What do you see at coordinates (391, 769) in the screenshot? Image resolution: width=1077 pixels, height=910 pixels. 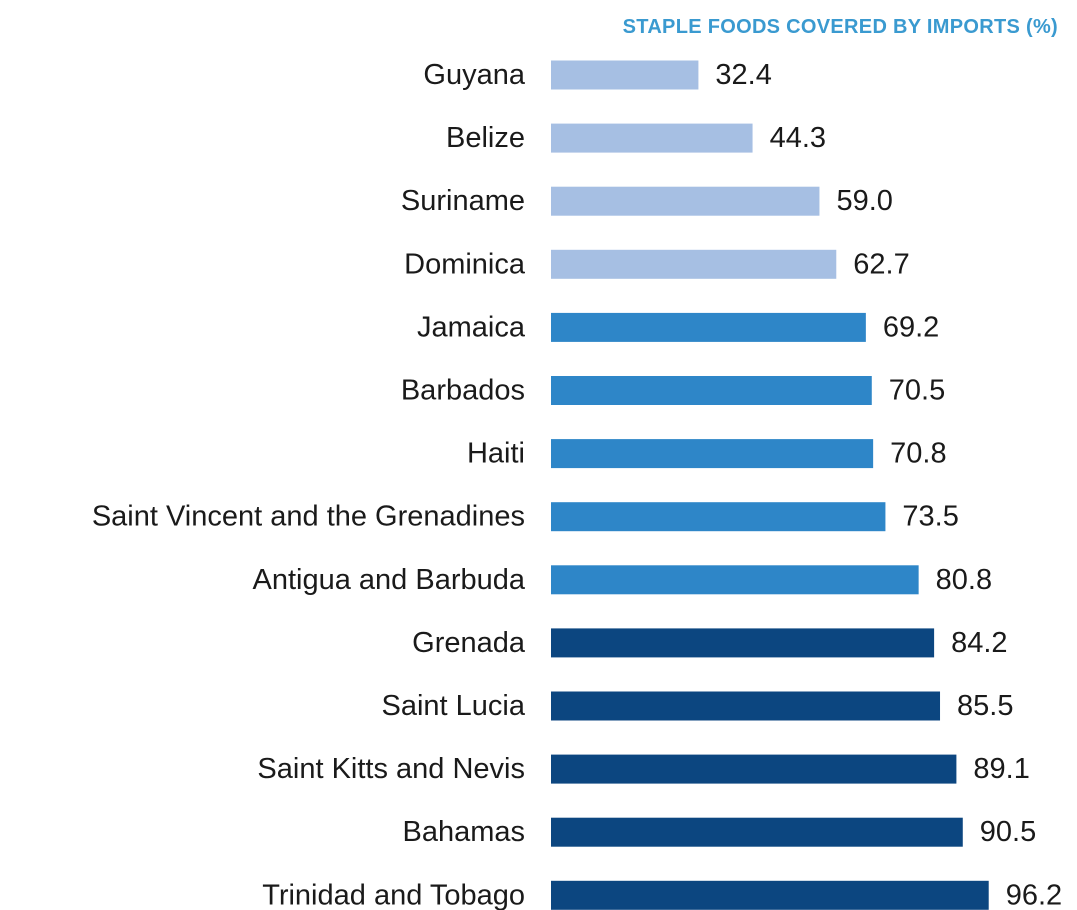 I see `category-label: Saint Kitts and Nevis` at bounding box center [391, 769].